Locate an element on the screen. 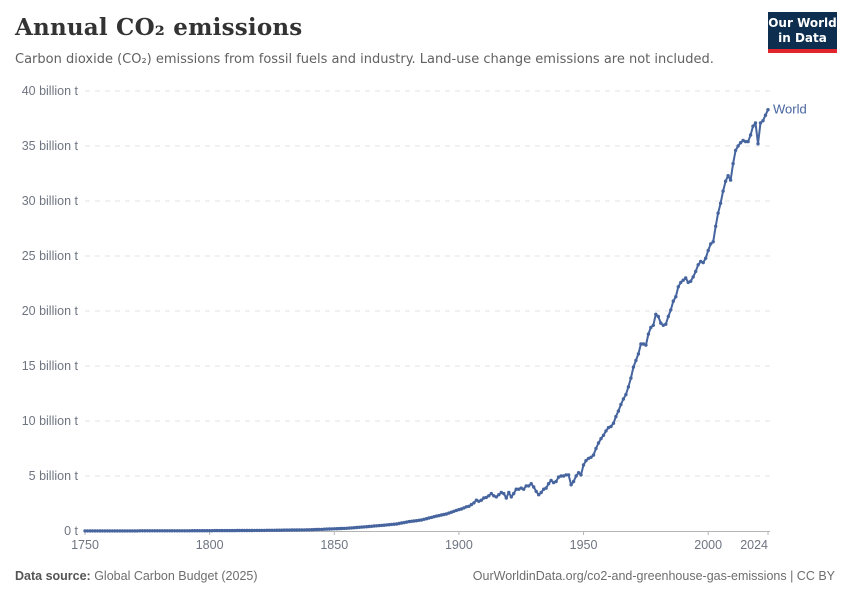 The width and height of the screenshot is (850, 600). owid-logo-line1: Our World is located at coordinates (802, 22).